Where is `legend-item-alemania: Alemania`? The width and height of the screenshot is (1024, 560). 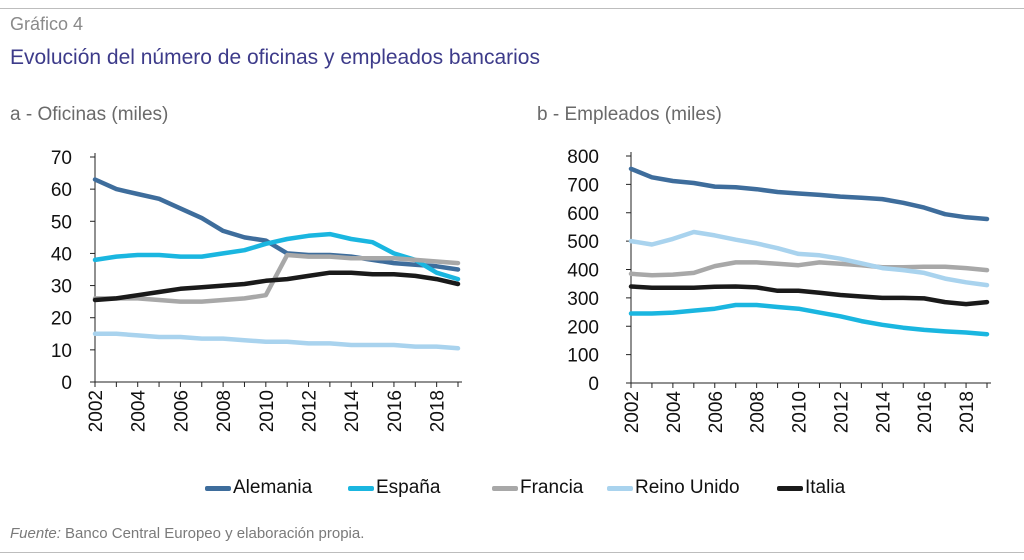 legend-item-alemania: Alemania is located at coordinates (258, 488).